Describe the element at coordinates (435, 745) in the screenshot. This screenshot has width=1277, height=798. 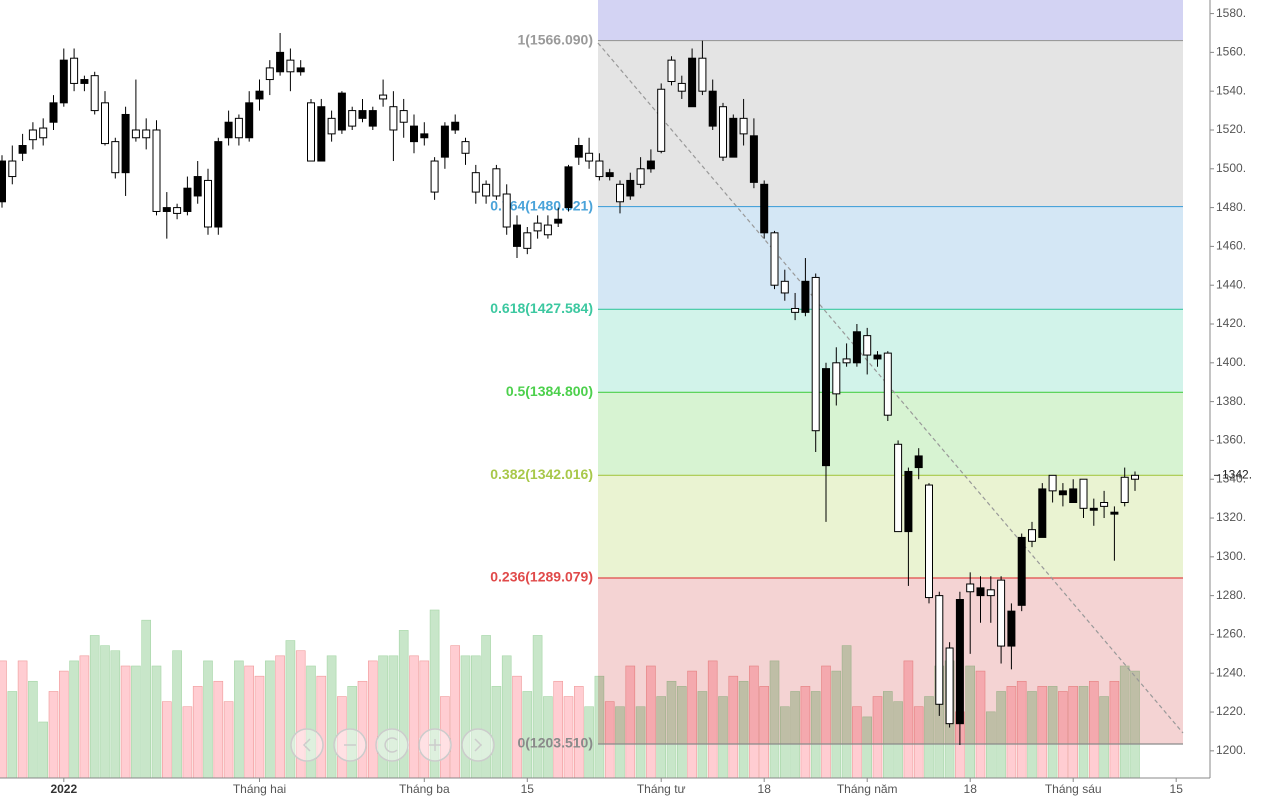
I see `zoom-in-button` at that location.